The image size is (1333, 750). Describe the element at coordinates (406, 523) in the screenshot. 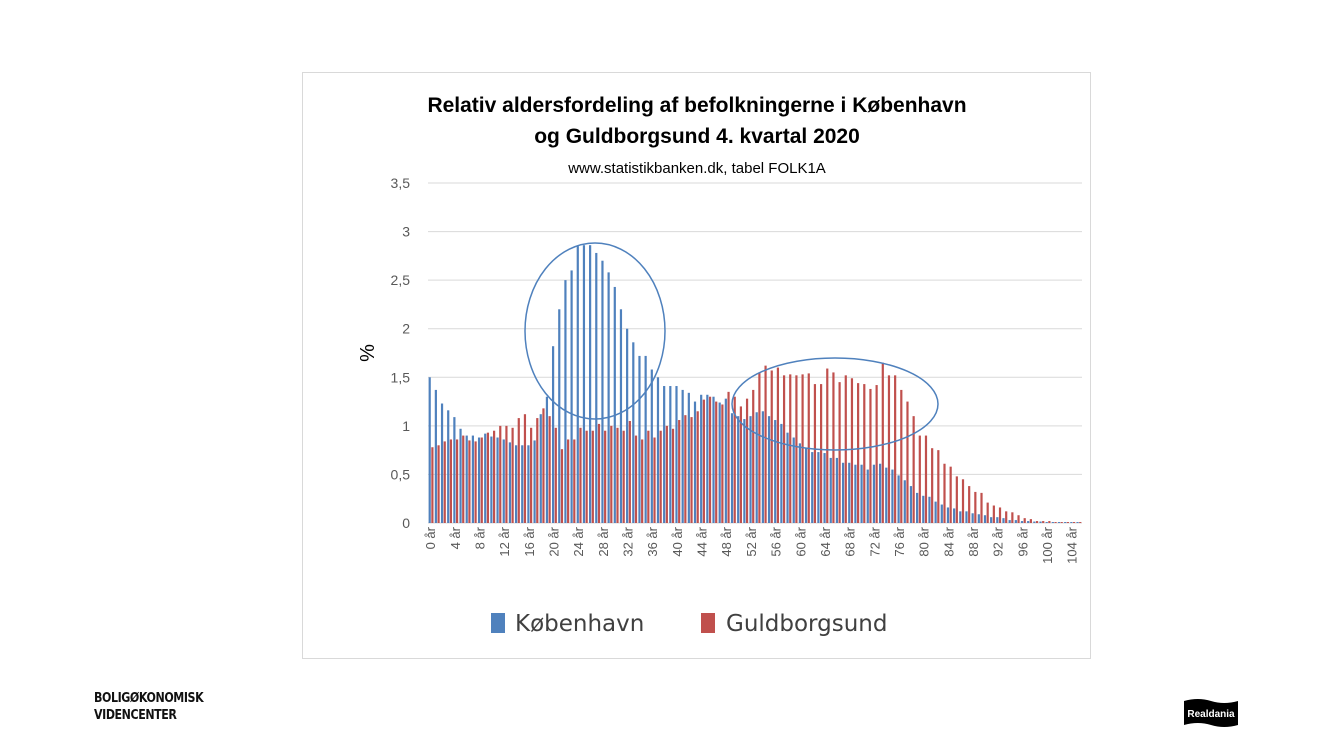

I see `y-tick-label: 0` at that location.